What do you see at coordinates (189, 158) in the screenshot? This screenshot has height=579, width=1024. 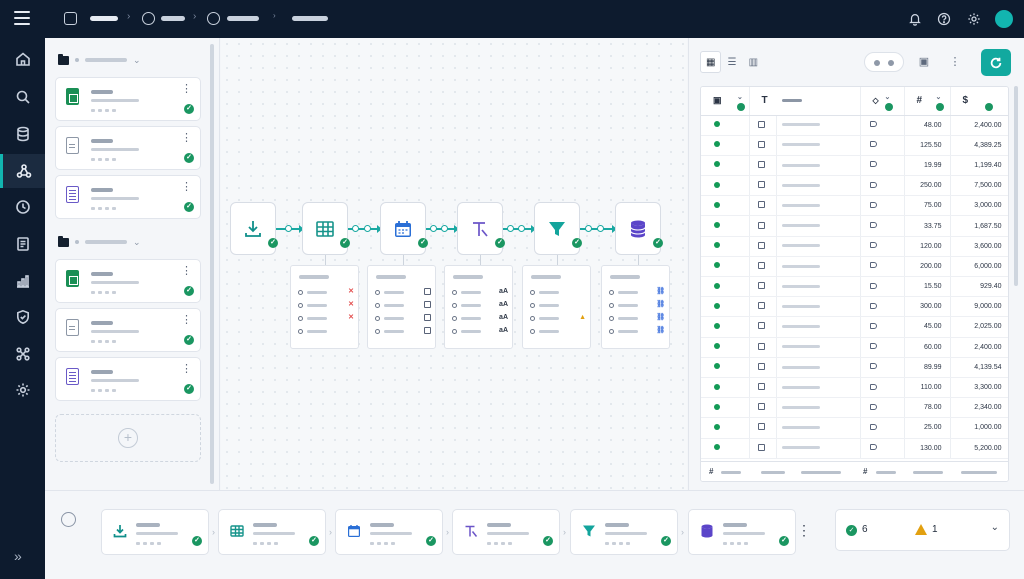 I see `success-check-icon: ✓` at bounding box center [189, 158].